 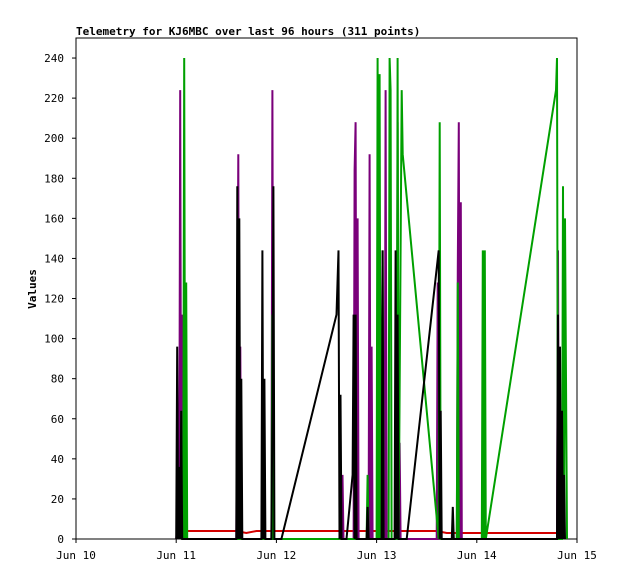 What do you see at coordinates (54, 218) in the screenshot?
I see `y-tick-label: 160` at bounding box center [54, 218].